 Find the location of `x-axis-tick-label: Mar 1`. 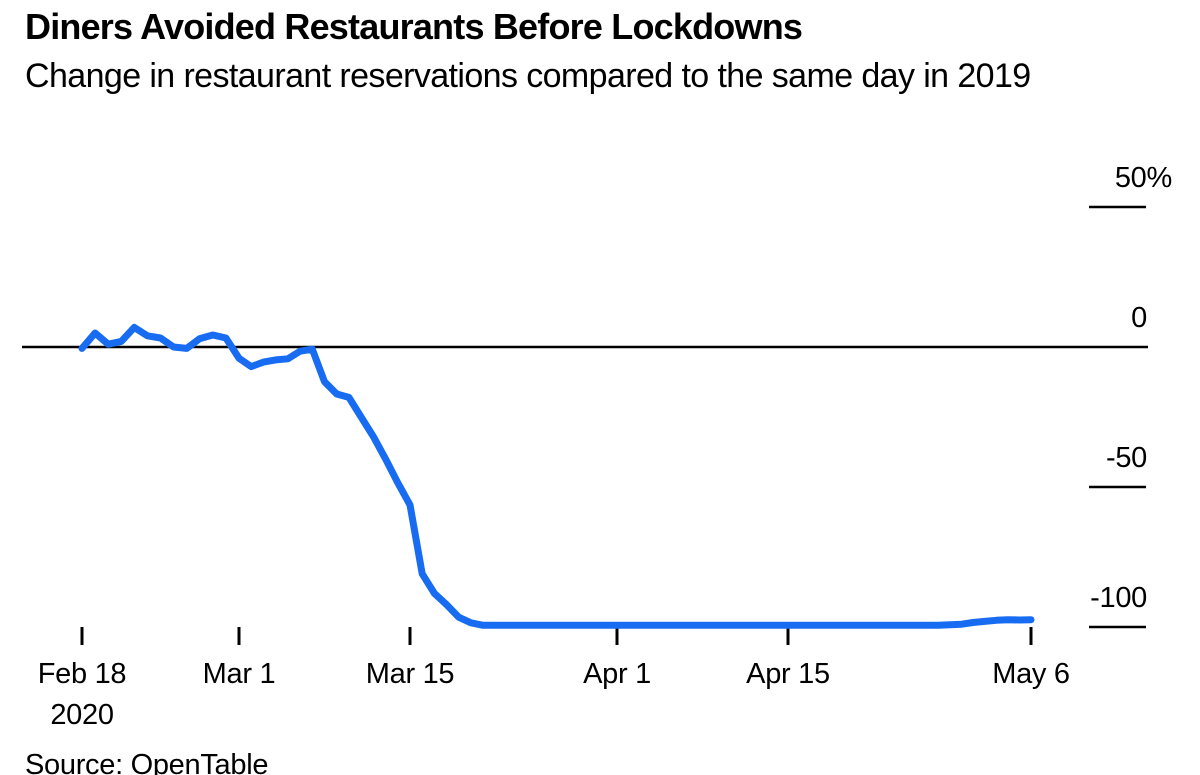

x-axis-tick-label: Mar 1 is located at coordinates (239, 674).